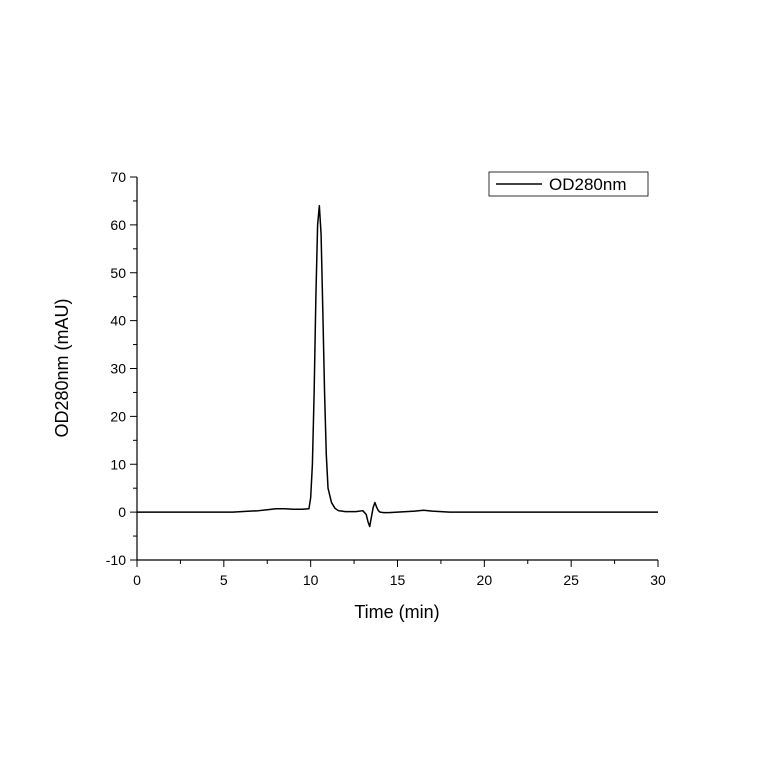 This screenshot has width=764, height=764. Describe the element at coordinates (587, 184) in the screenshot. I see `legend-label: OD280nm` at that location.